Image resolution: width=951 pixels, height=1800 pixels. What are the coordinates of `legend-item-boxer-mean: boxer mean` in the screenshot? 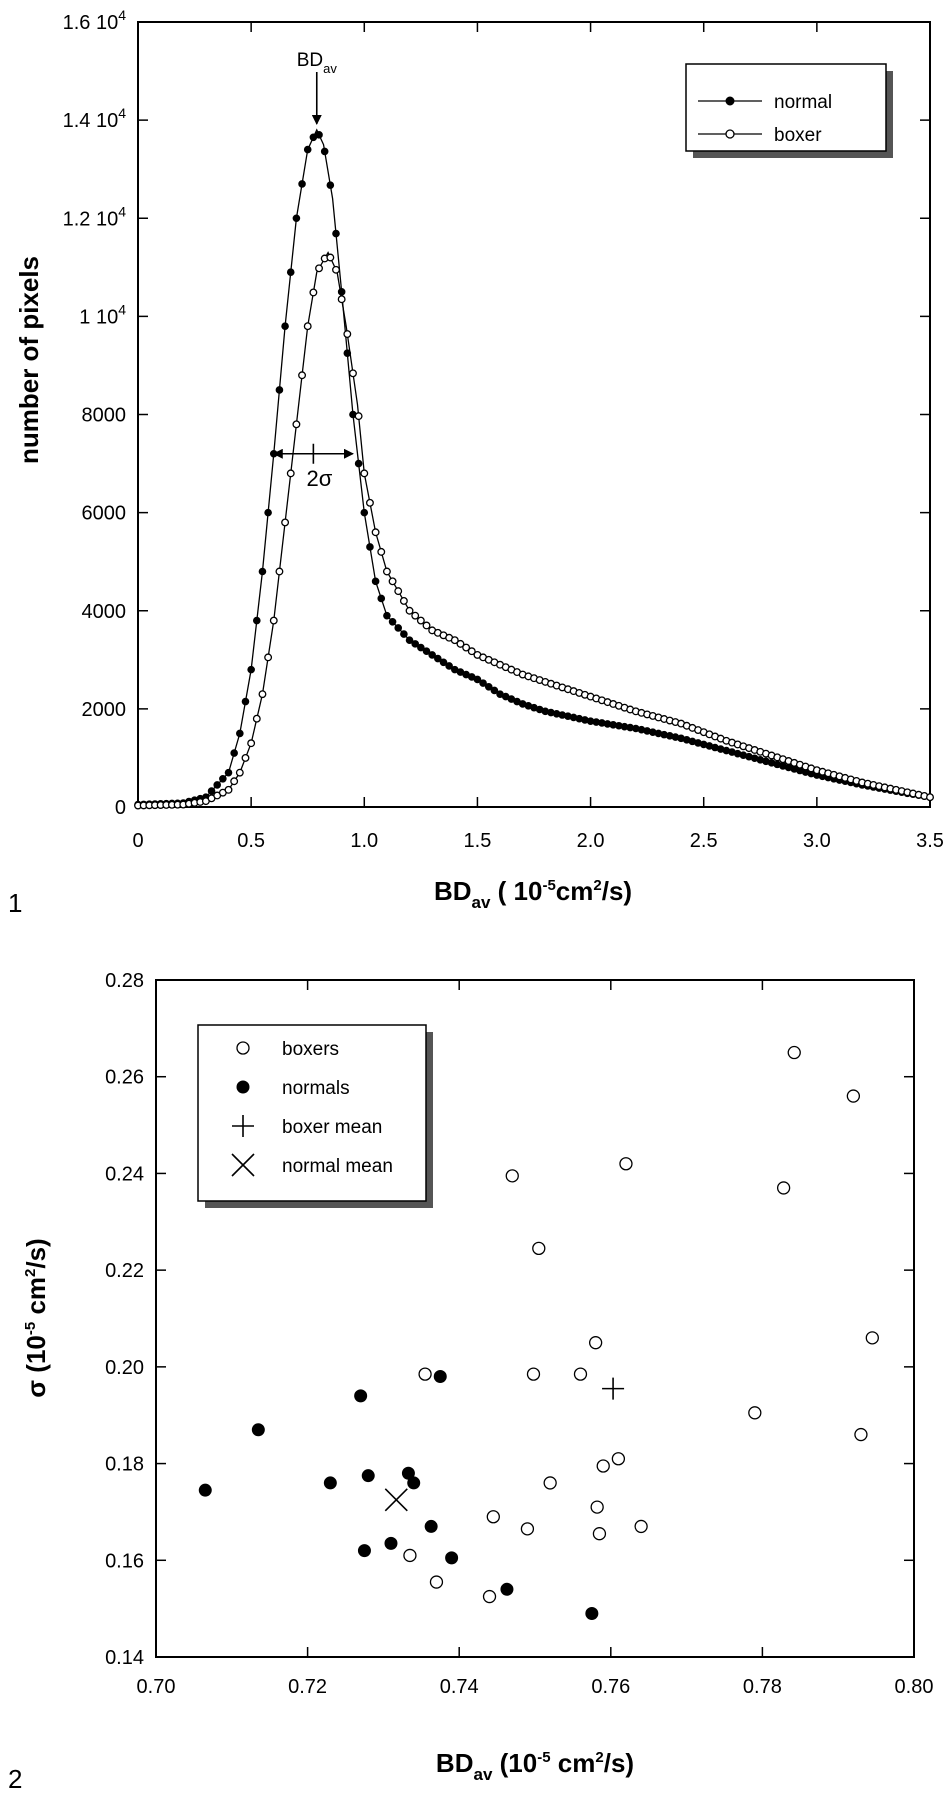 It's located at (307, 1126).